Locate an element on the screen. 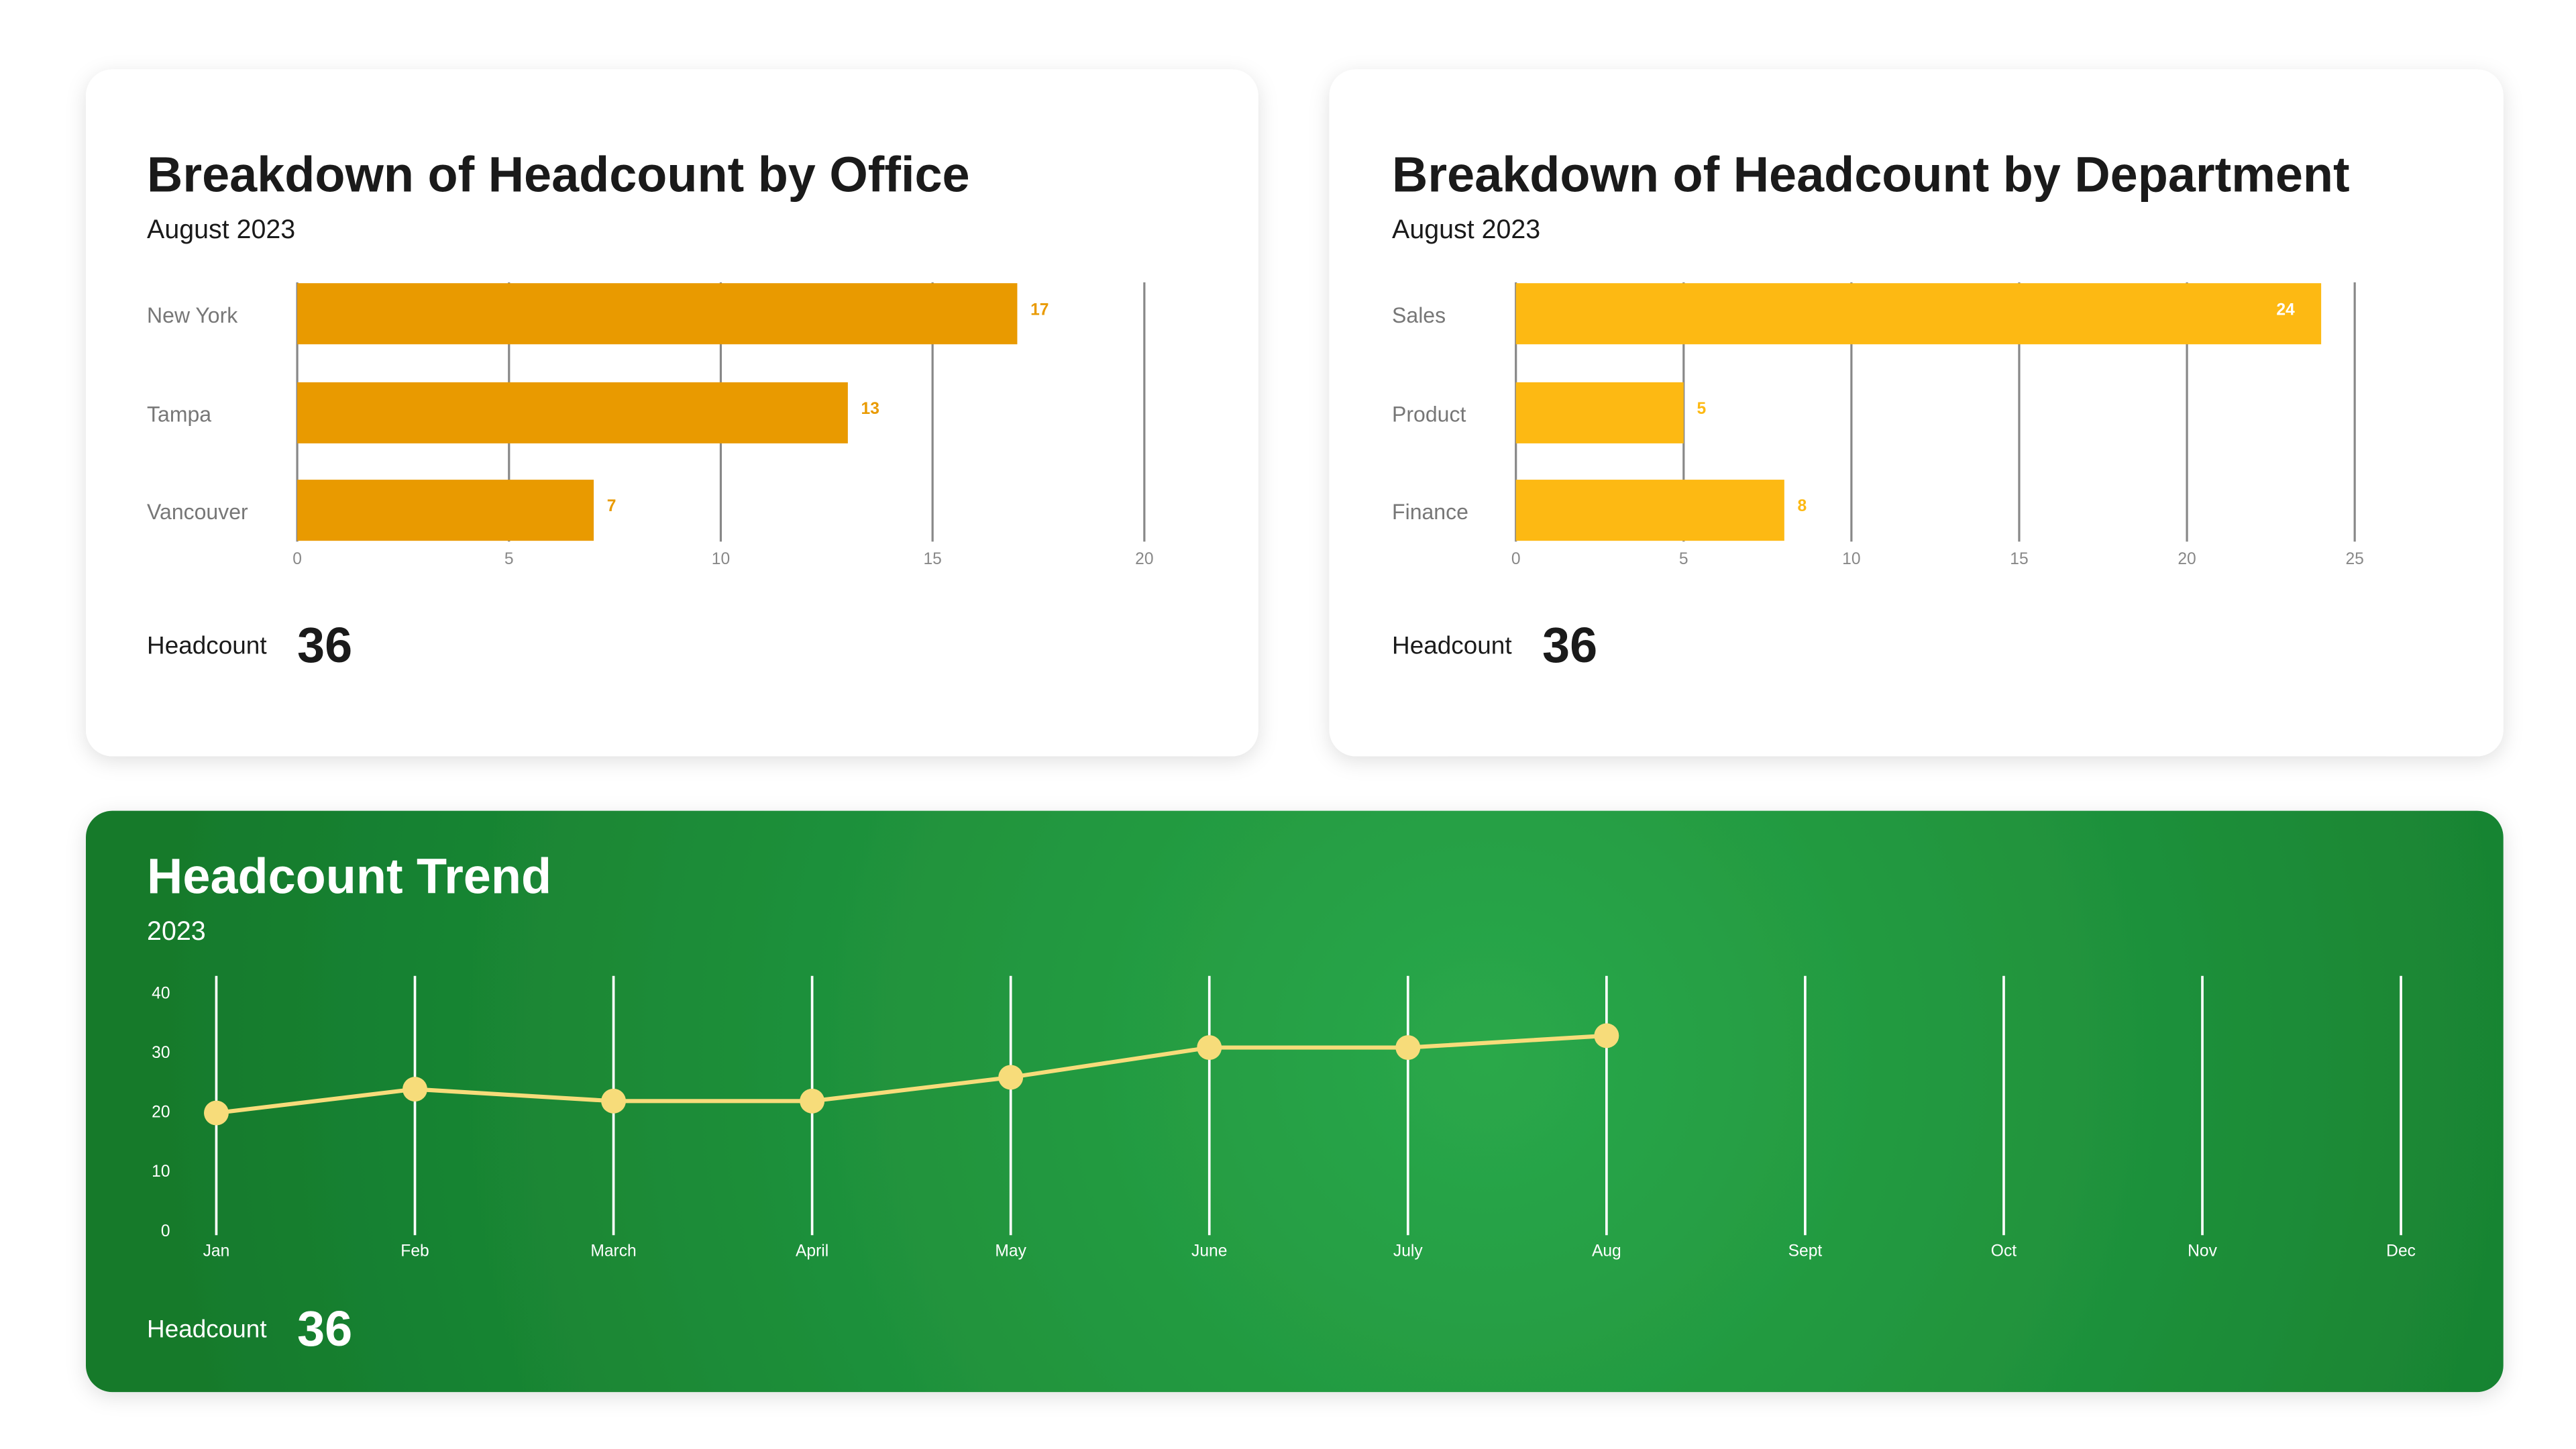 This screenshot has height=1449, width=2576. x-tick-label: Oct is located at coordinates (2004, 1251).